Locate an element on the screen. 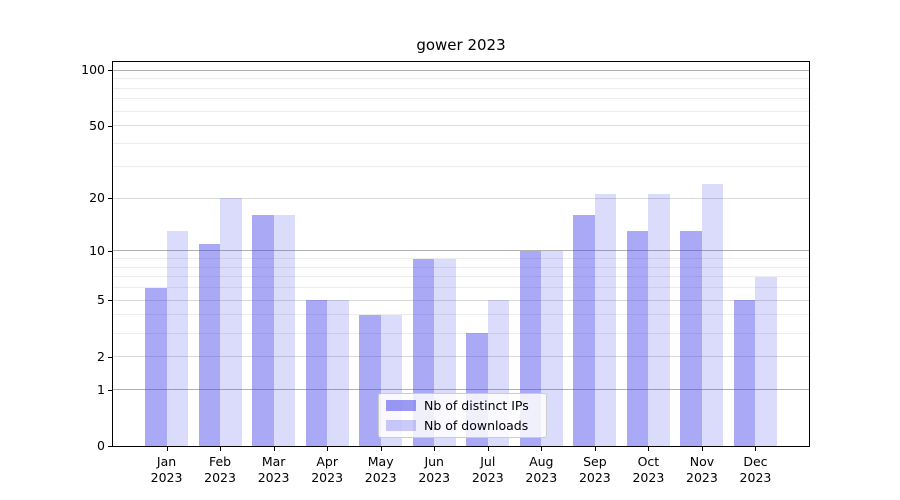  bar-downloads-Feb is located at coordinates (231, 322).